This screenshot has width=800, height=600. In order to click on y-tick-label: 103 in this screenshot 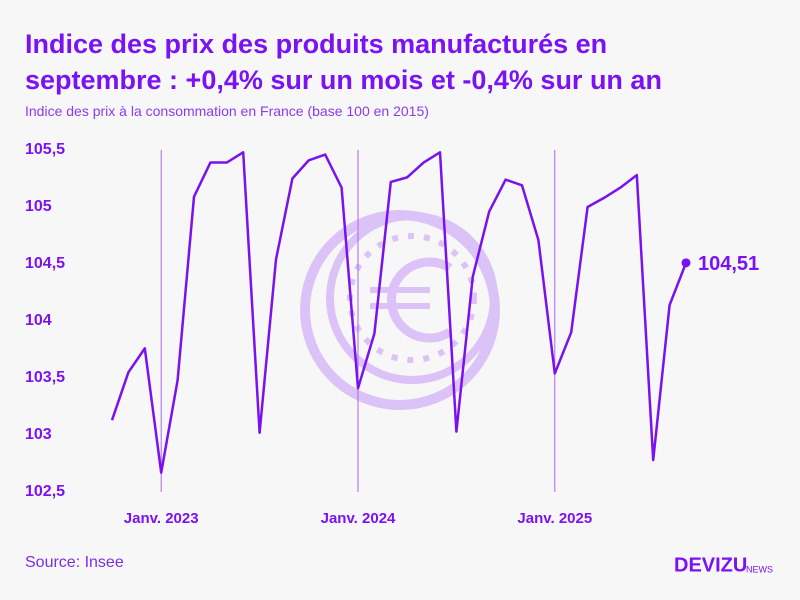, I will do `click(38, 434)`.